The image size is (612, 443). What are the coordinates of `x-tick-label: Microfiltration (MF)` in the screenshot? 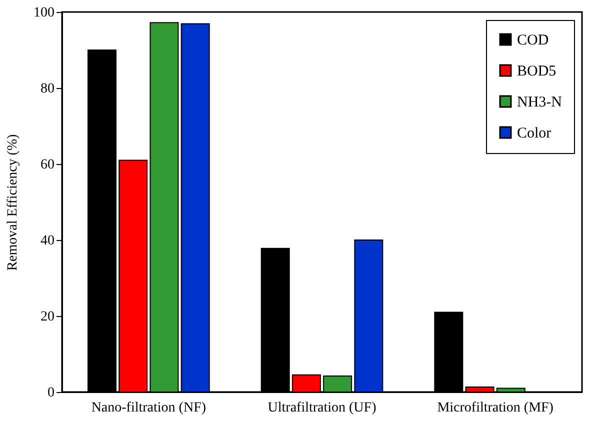 It's located at (495, 408).